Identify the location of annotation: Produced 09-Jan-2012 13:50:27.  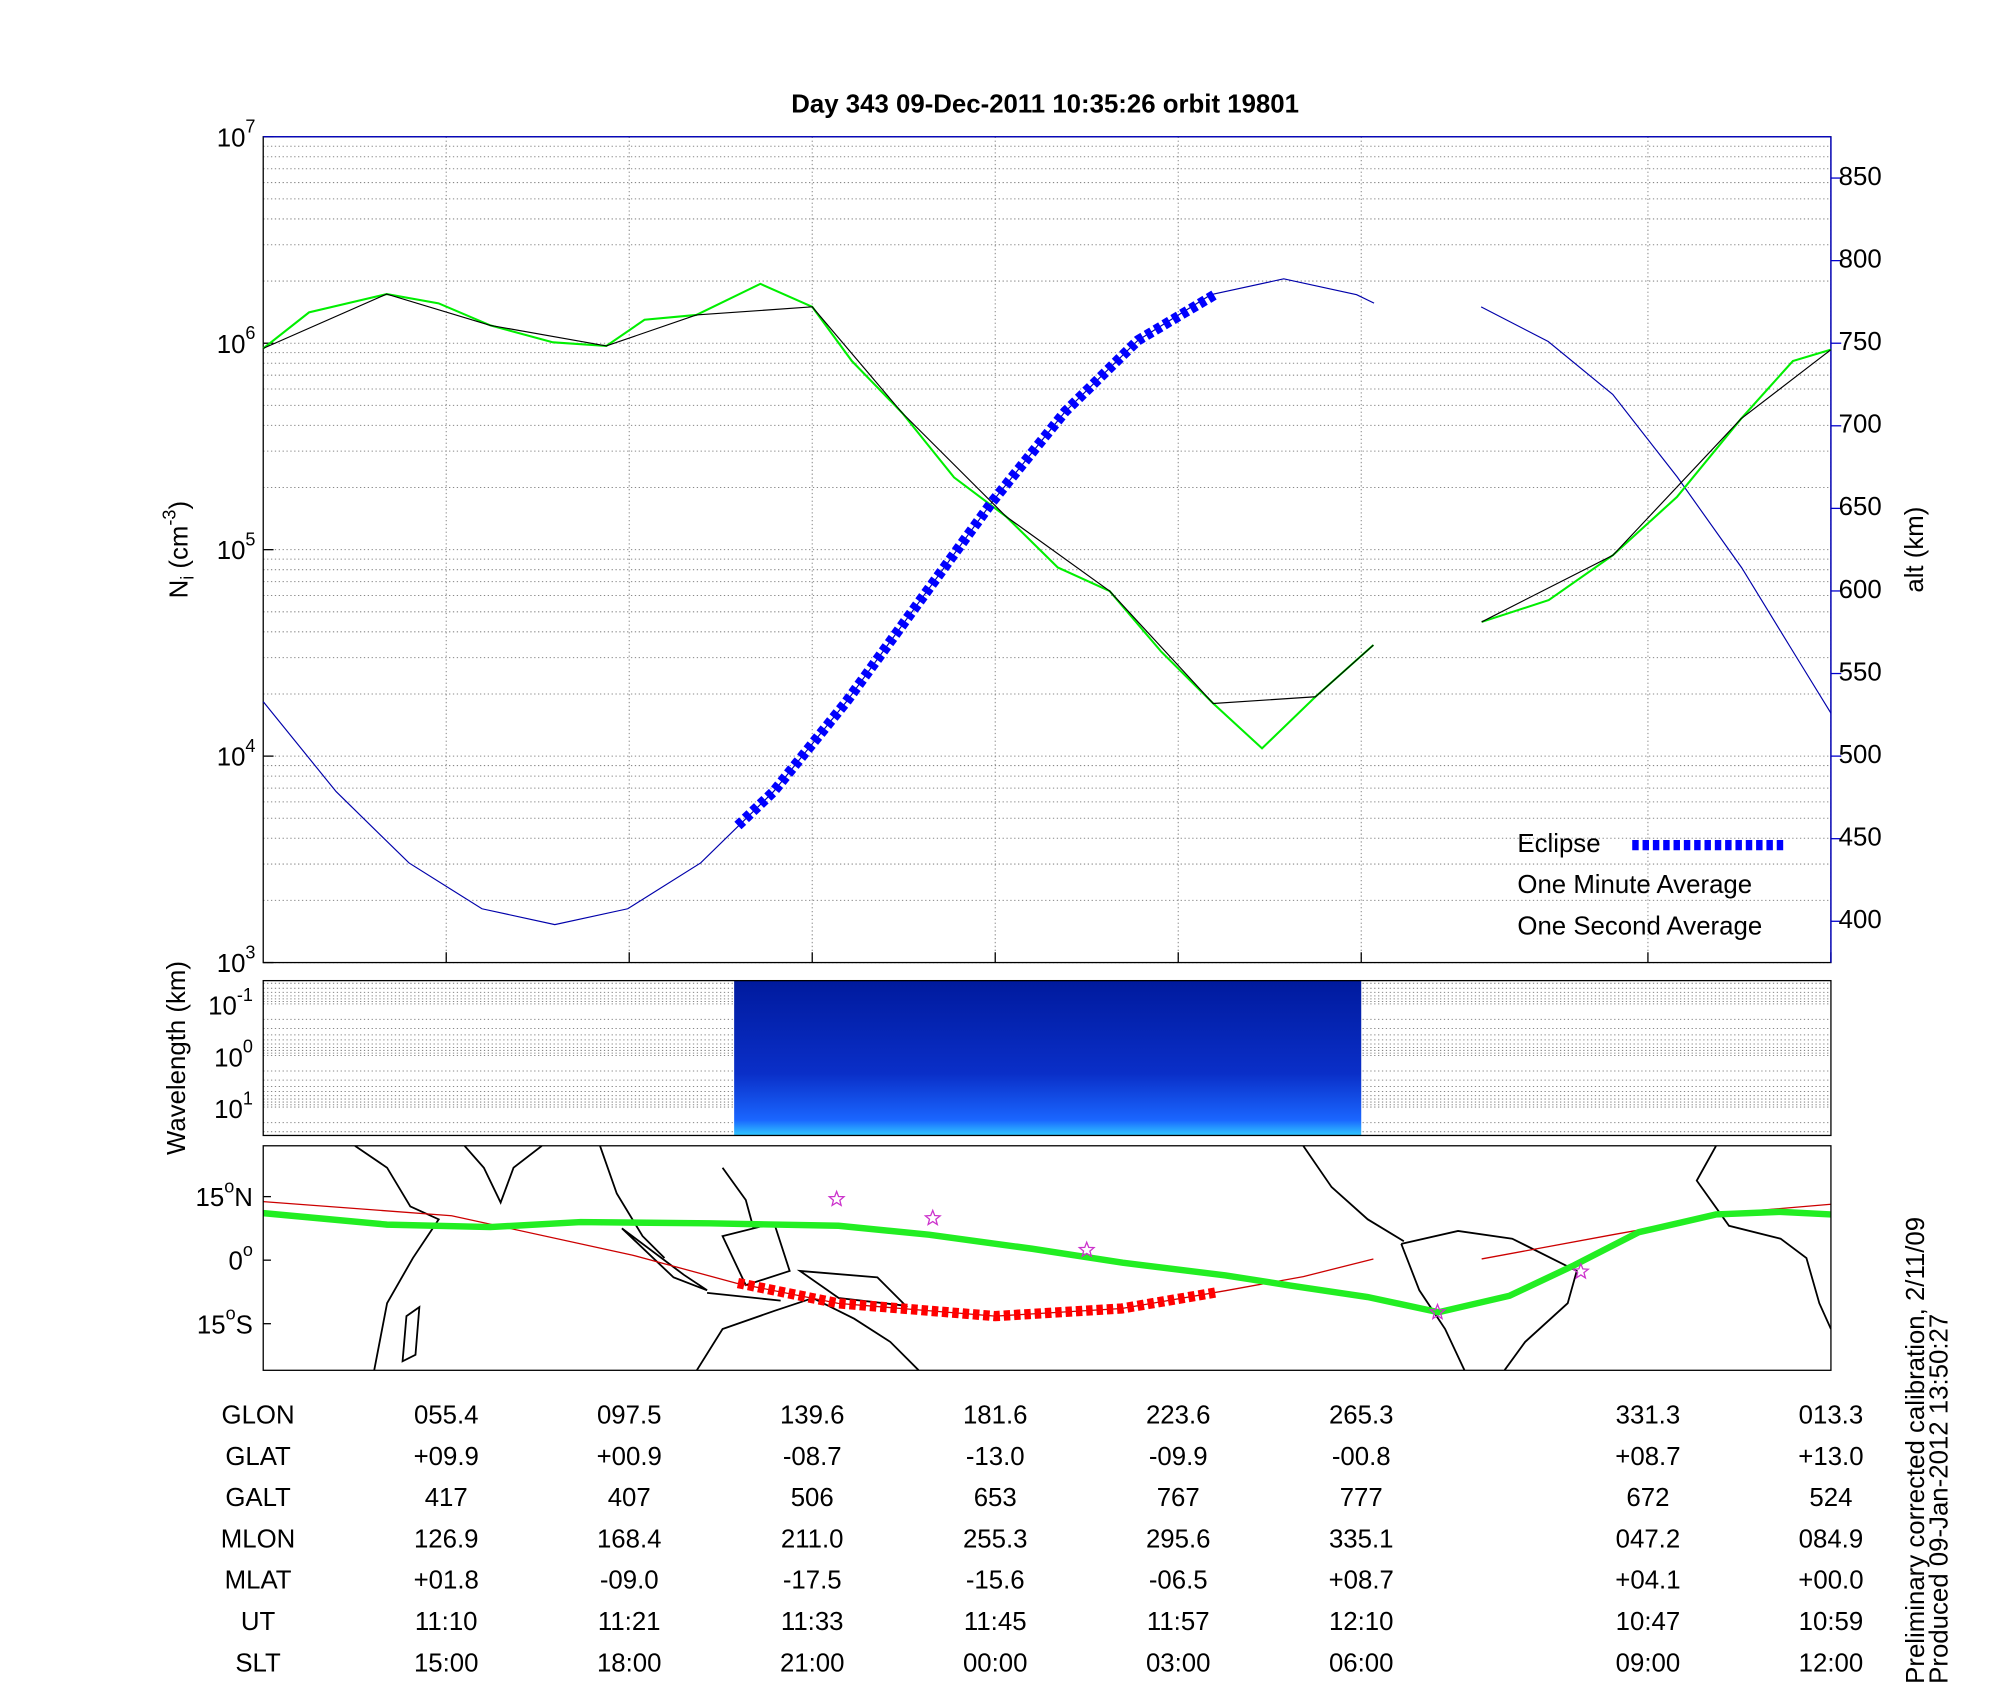
(1939, 1499).